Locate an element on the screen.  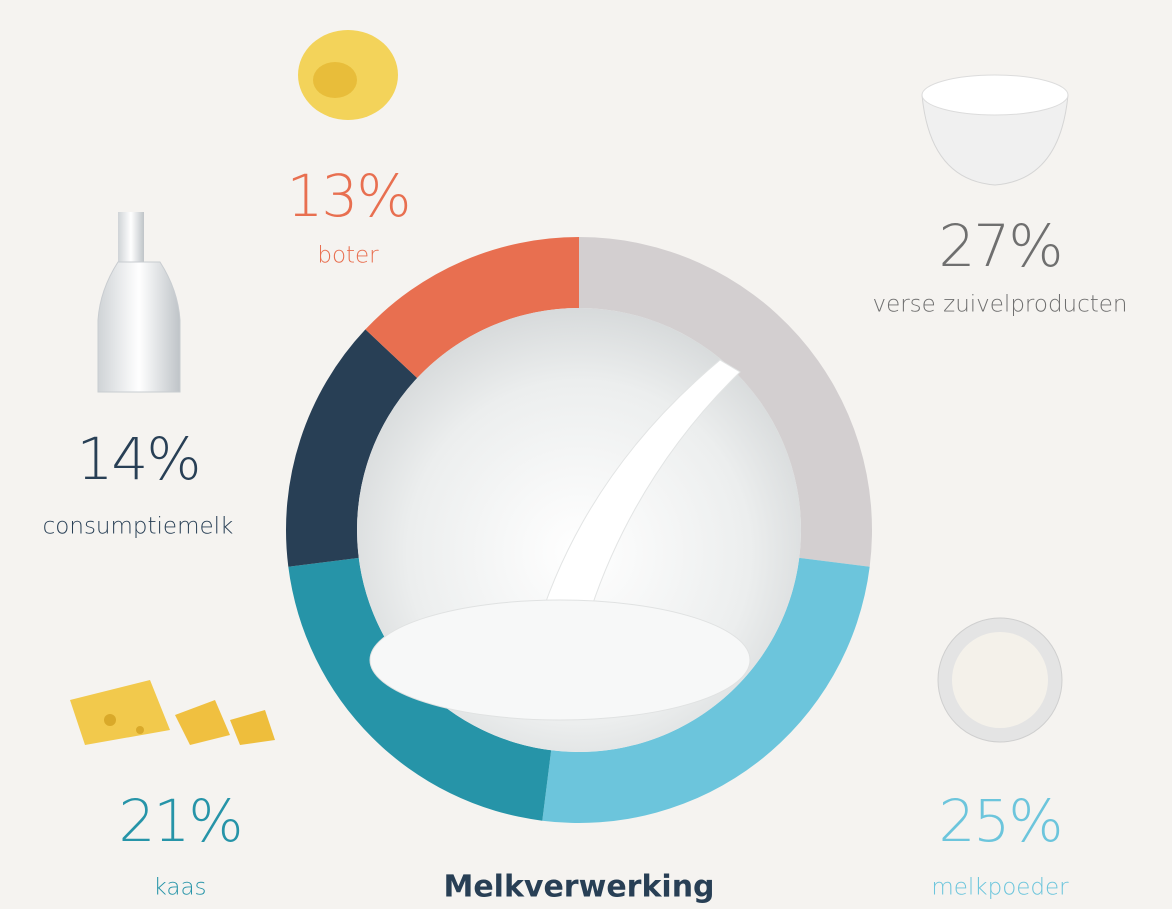
butter-image is located at coordinates (348, 75).